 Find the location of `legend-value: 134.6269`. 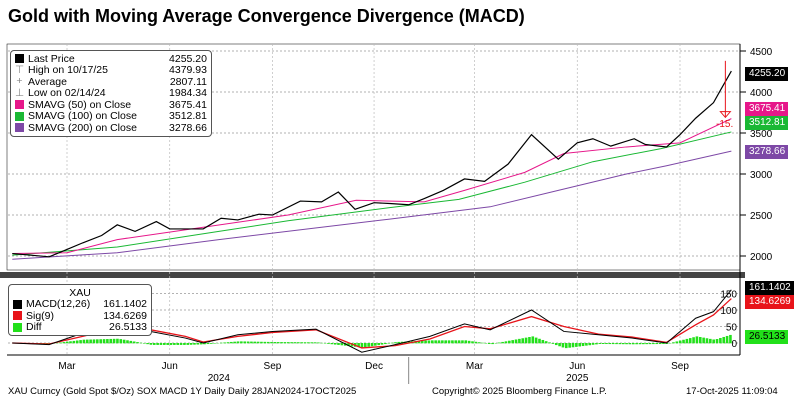

legend-value: 134.6269 is located at coordinates (125, 315).